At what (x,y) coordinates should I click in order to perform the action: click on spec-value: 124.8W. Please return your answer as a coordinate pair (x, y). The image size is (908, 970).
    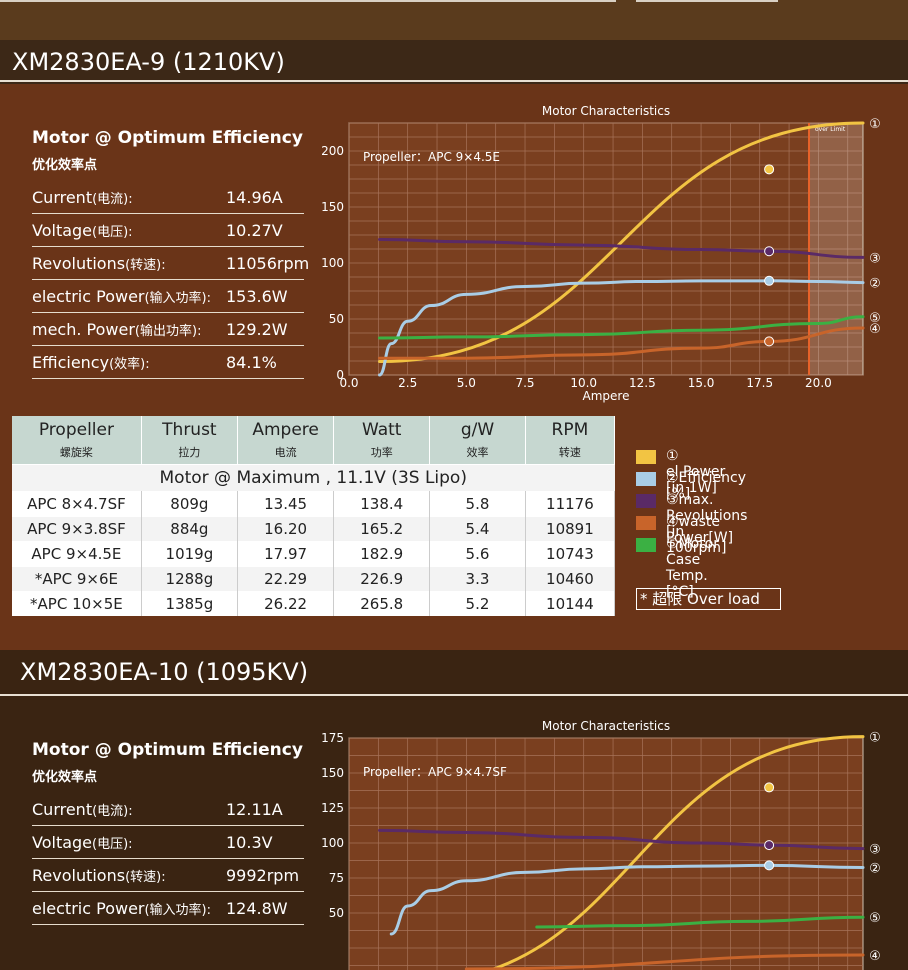
    Looking at the image, I should click on (257, 908).